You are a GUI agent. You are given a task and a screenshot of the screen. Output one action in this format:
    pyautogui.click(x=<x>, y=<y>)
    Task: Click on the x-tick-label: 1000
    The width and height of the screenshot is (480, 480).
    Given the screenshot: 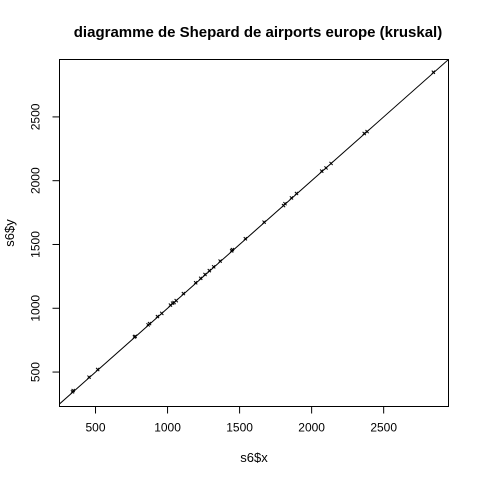 What is the action you would take?
    pyautogui.click(x=167, y=428)
    